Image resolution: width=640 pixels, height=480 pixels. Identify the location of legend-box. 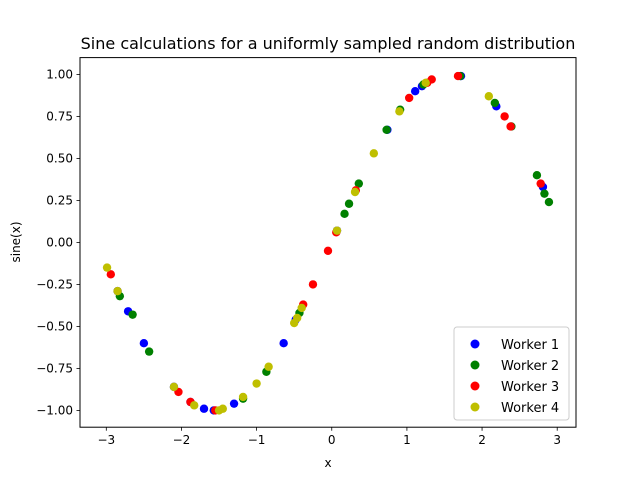
(511, 373).